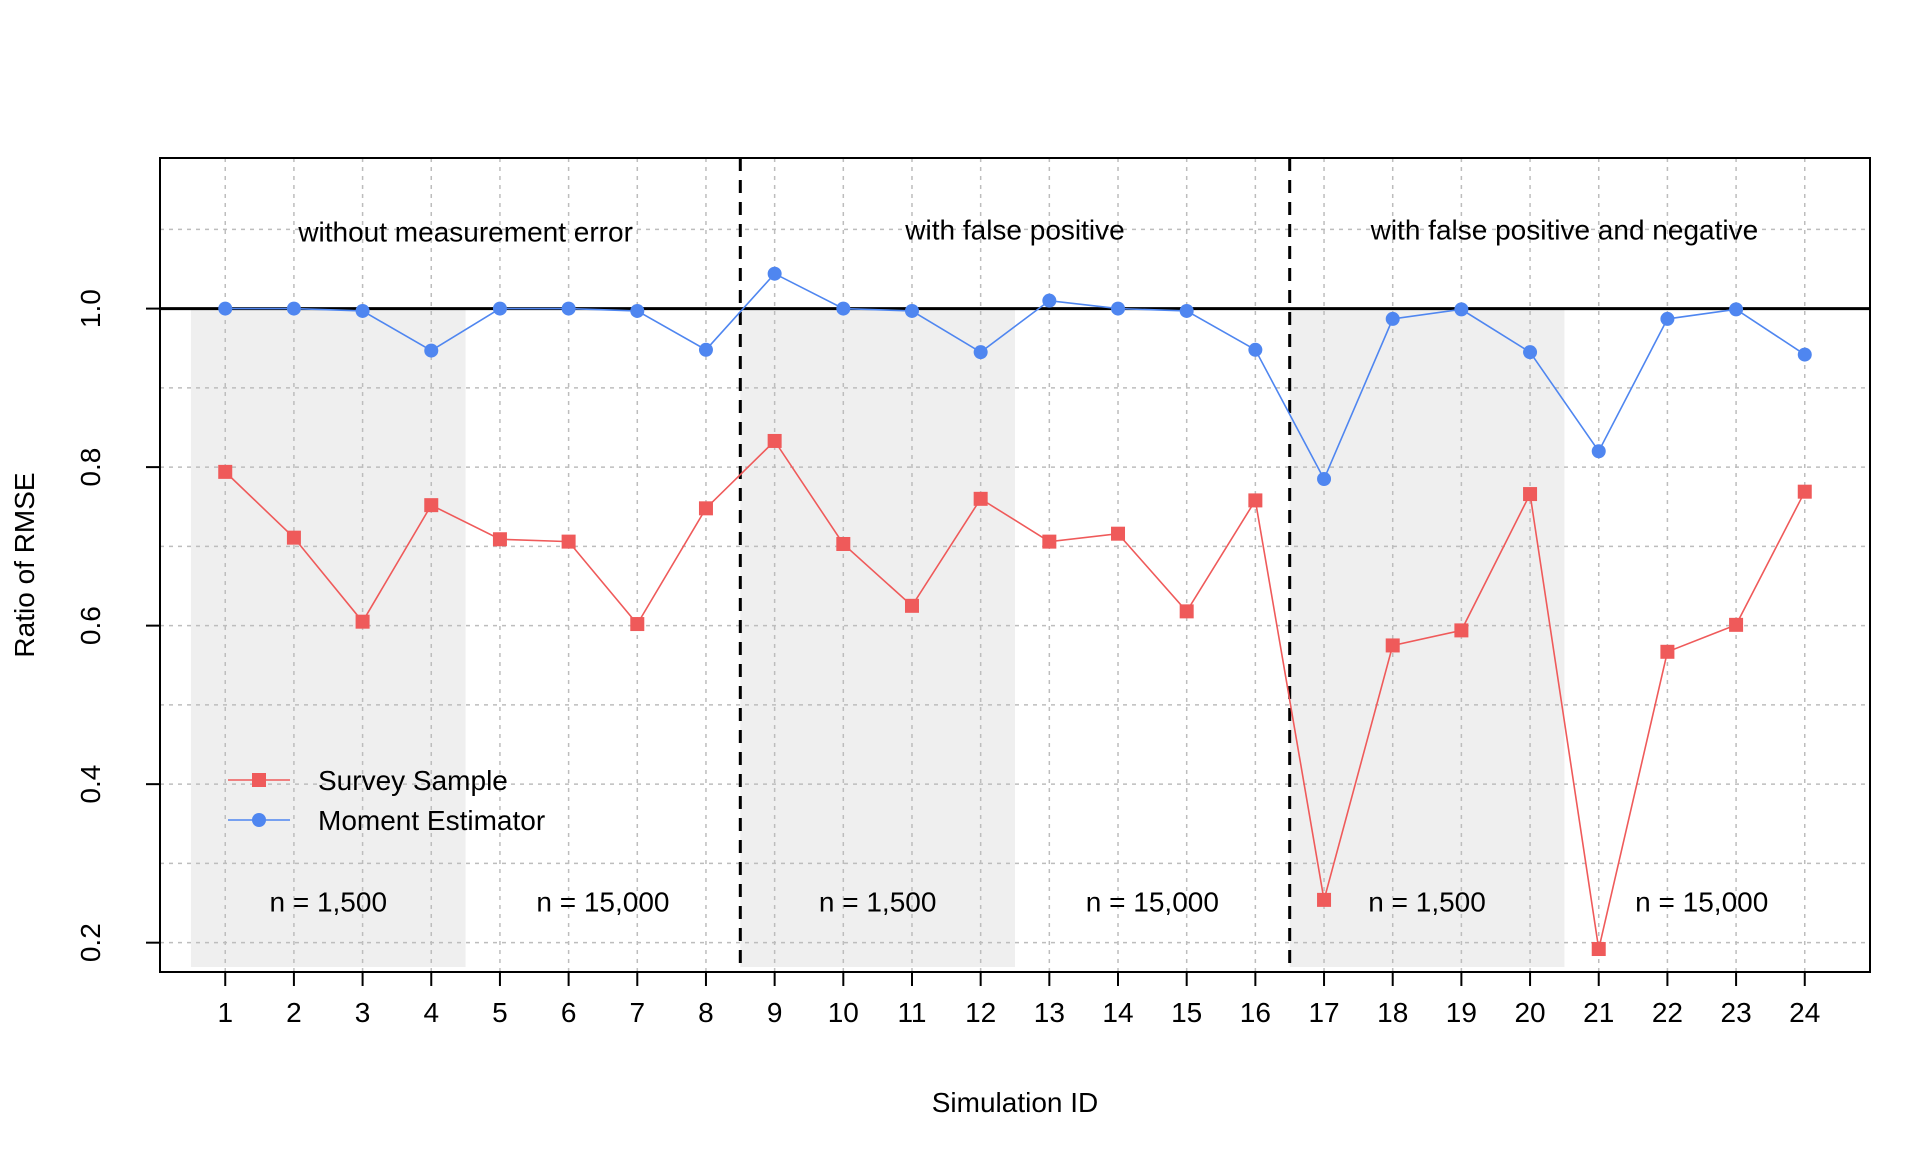  Describe the element at coordinates (1392, 1012) in the screenshot. I see `x-tick-label-18: 18` at that location.